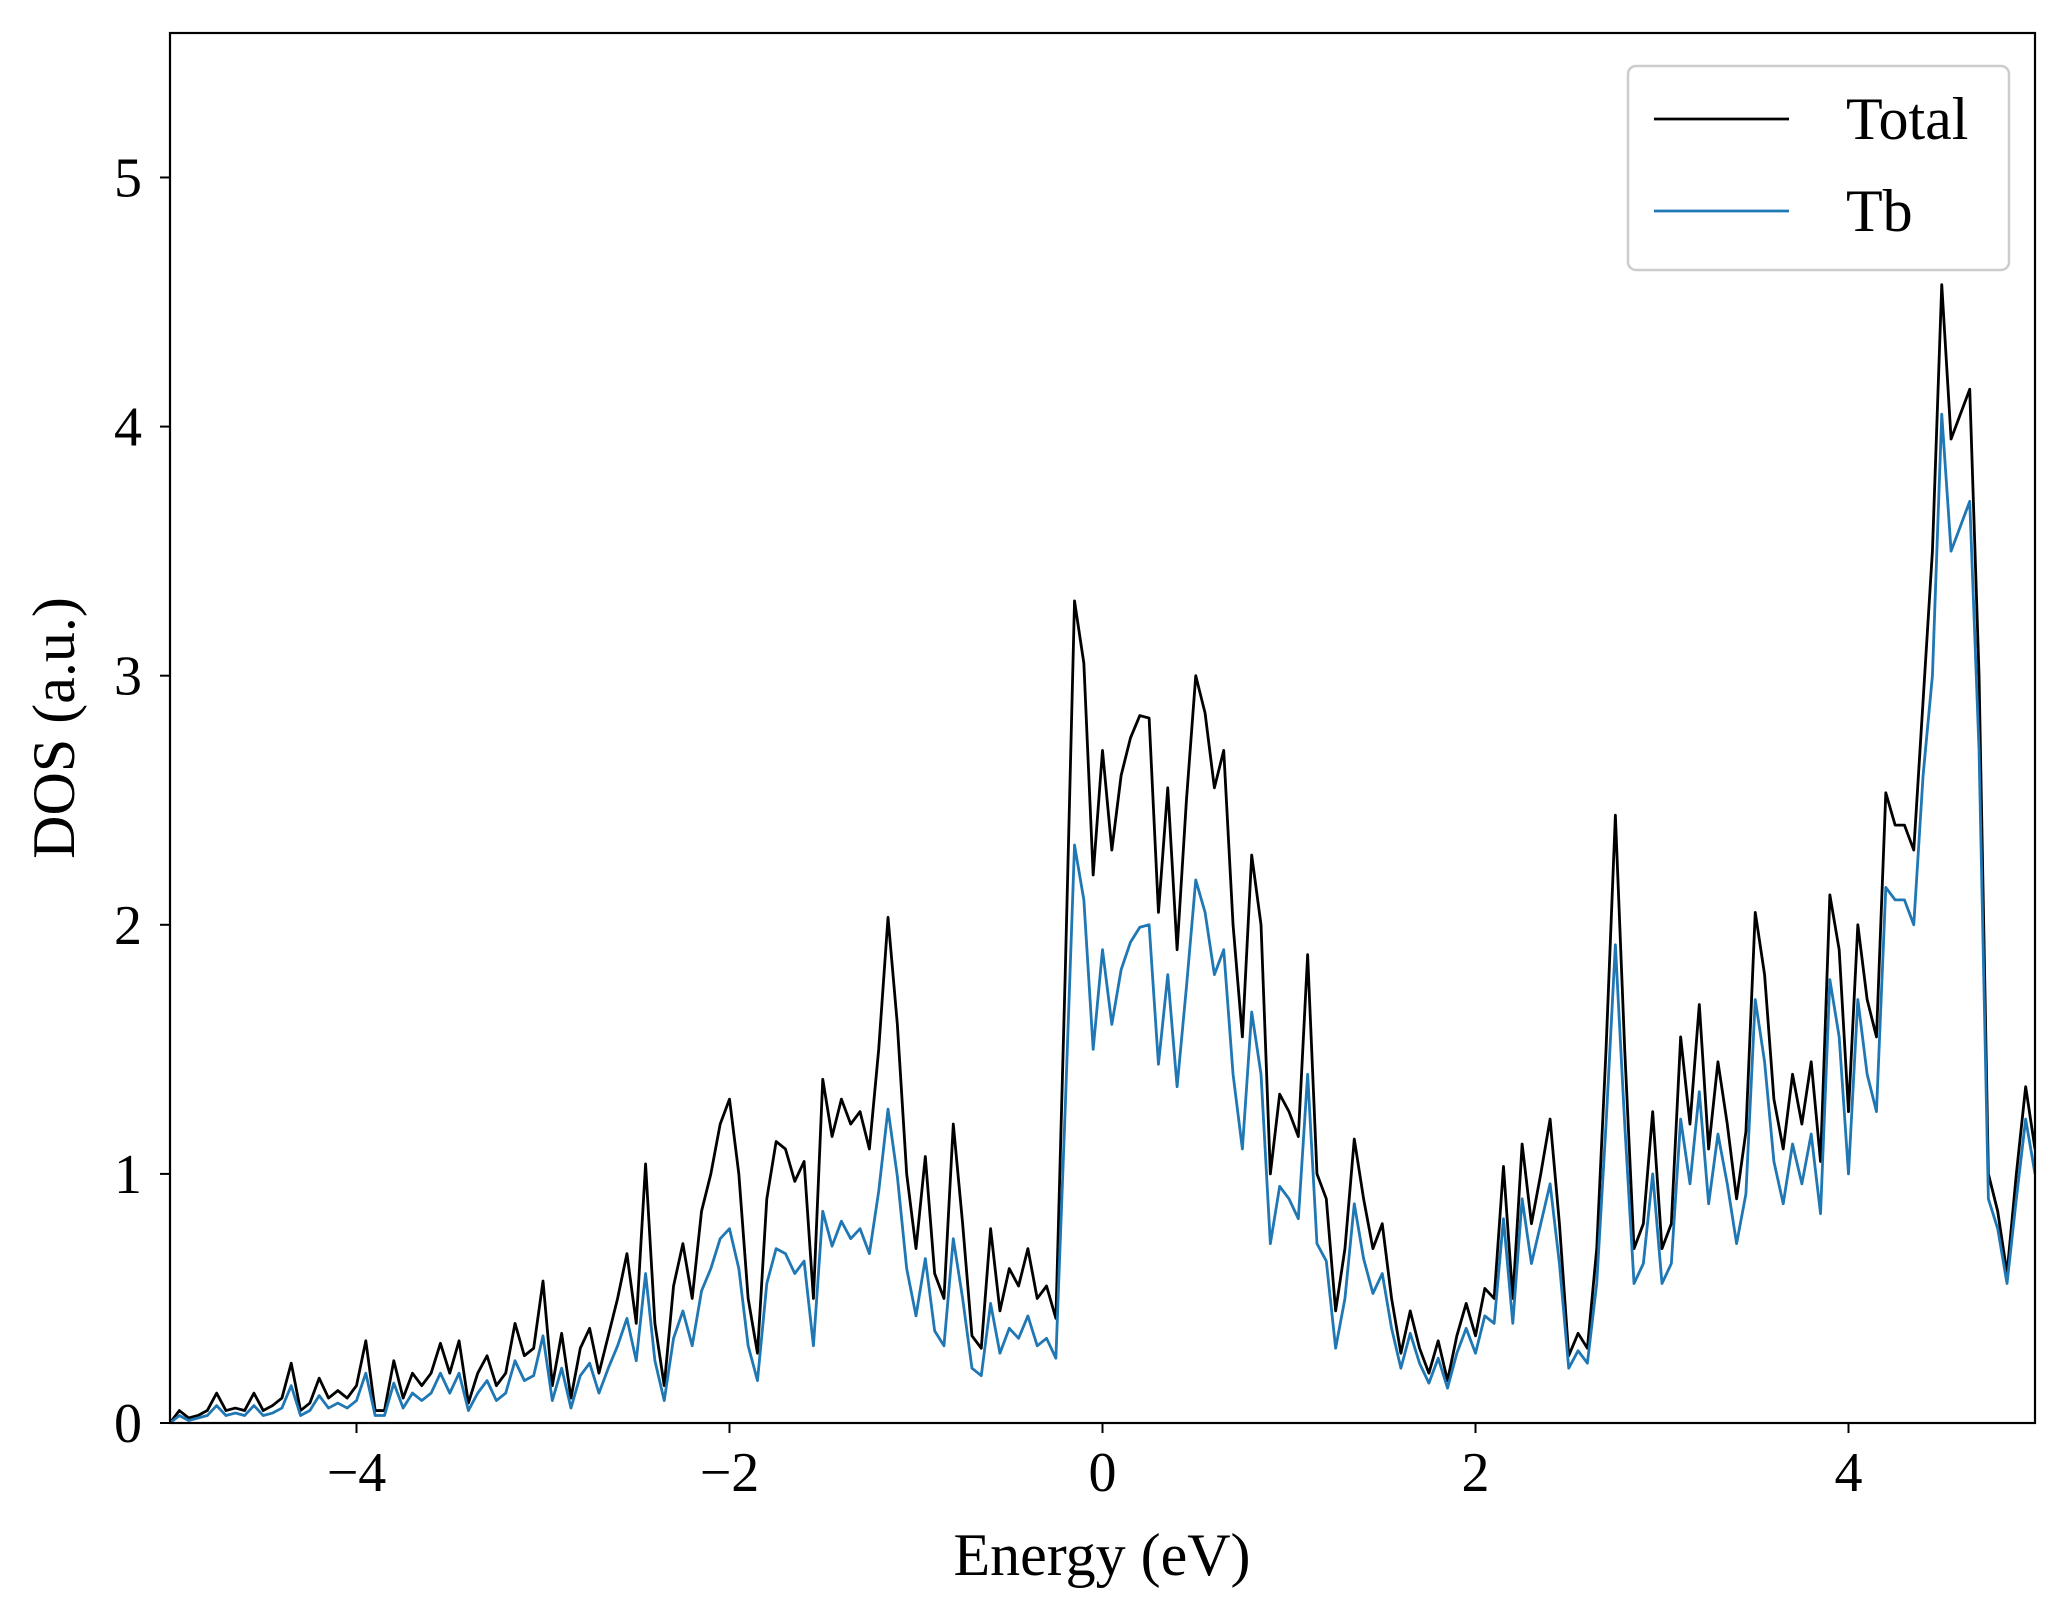 The image size is (2063, 1617). Describe the element at coordinates (128, 1175) in the screenshot. I see `y-tick-label: 1` at that location.